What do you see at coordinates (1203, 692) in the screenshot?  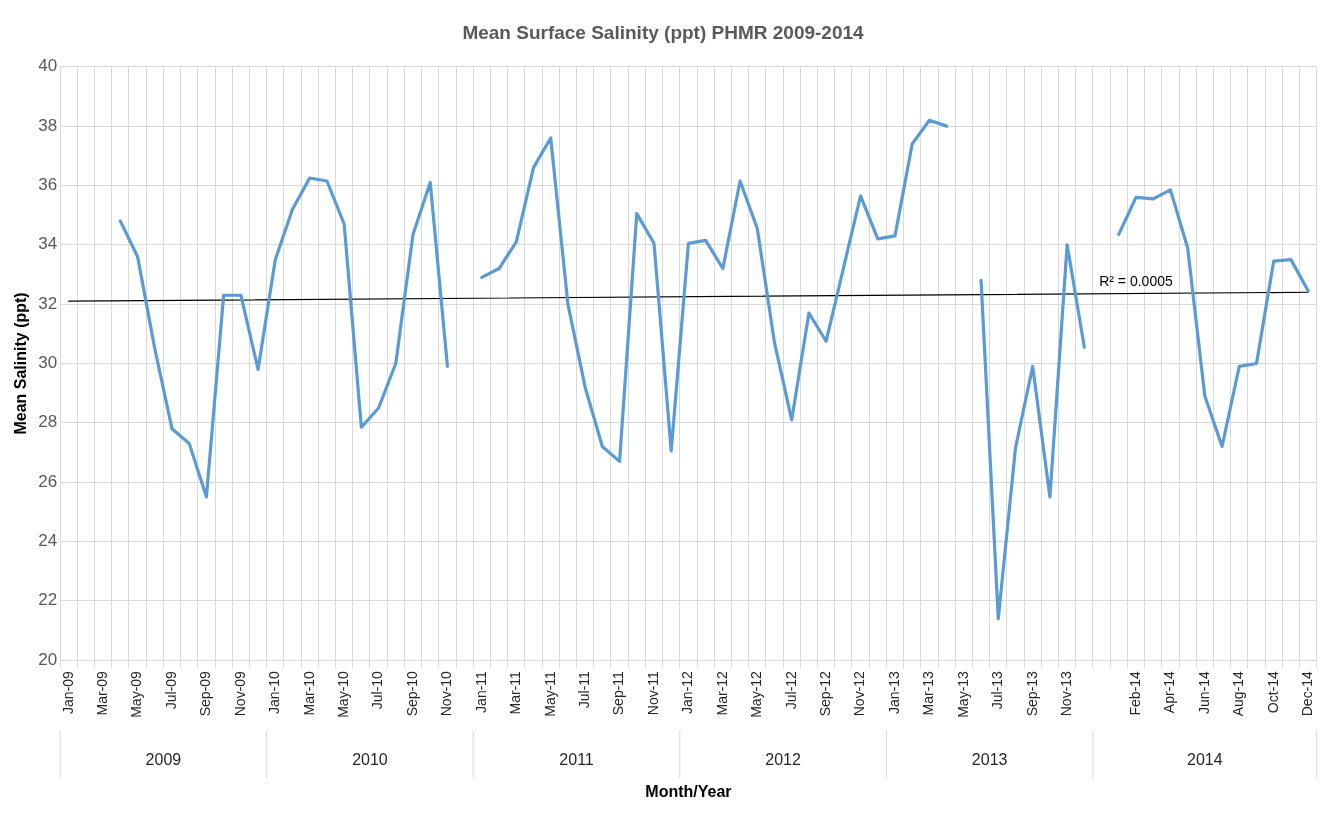 I see `x-tick-label: Jun-14` at bounding box center [1203, 692].